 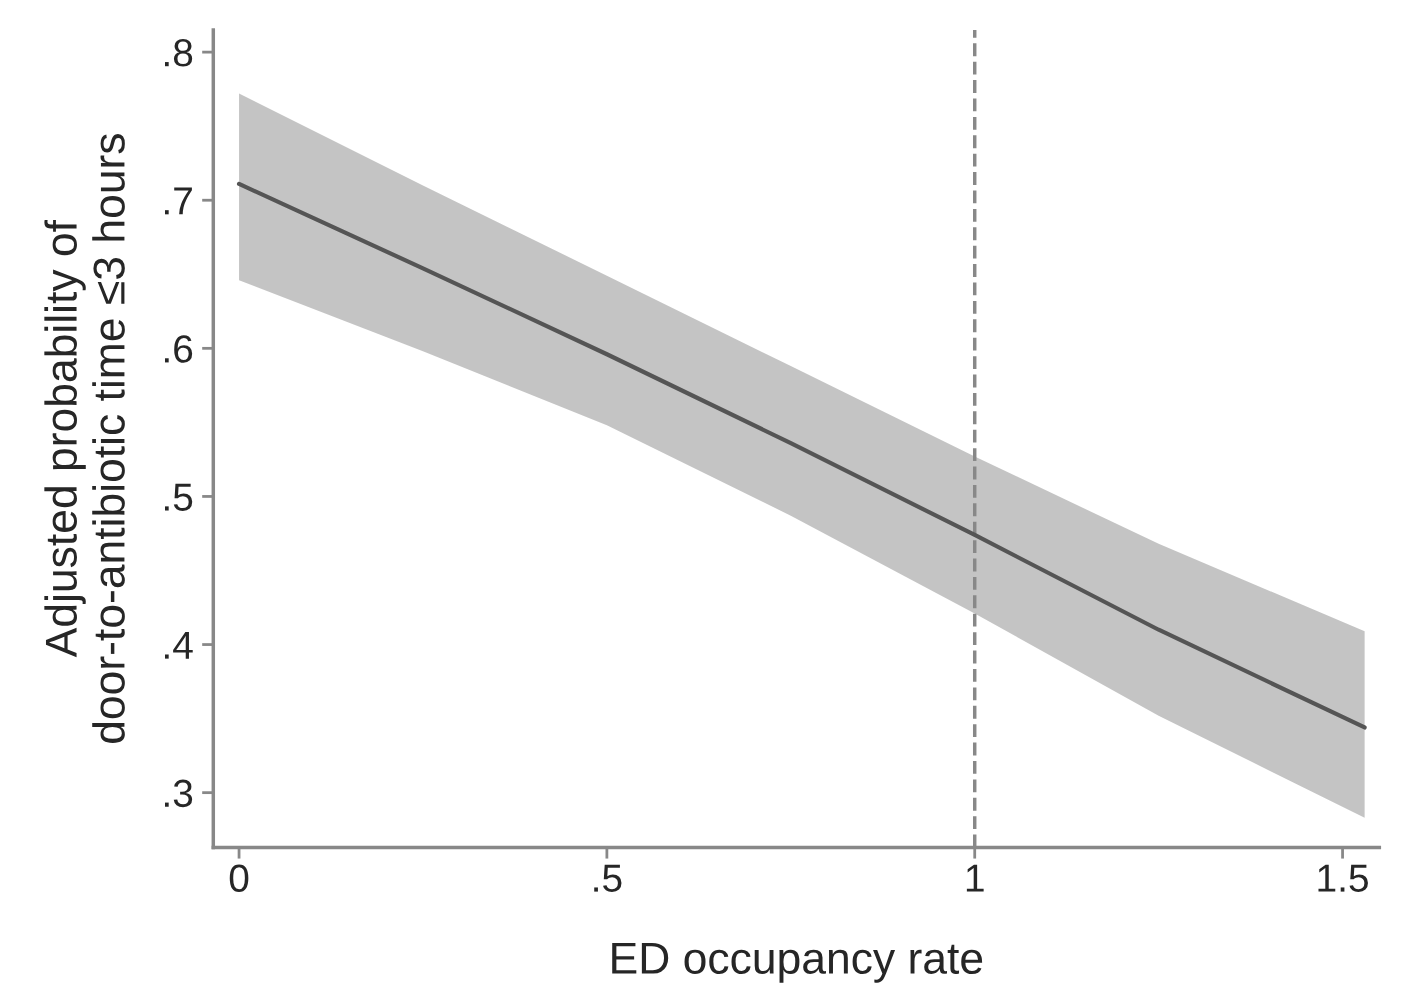 What do you see at coordinates (1343, 878) in the screenshot?
I see `x-tick-label: 1.5` at bounding box center [1343, 878].